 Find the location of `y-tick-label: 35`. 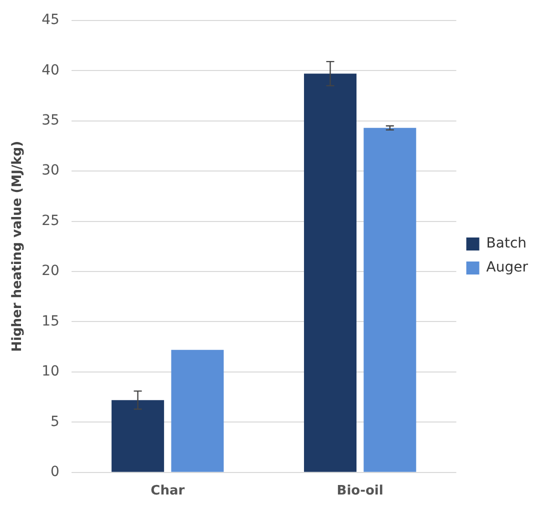

y-tick-label: 35 is located at coordinates (51, 120).